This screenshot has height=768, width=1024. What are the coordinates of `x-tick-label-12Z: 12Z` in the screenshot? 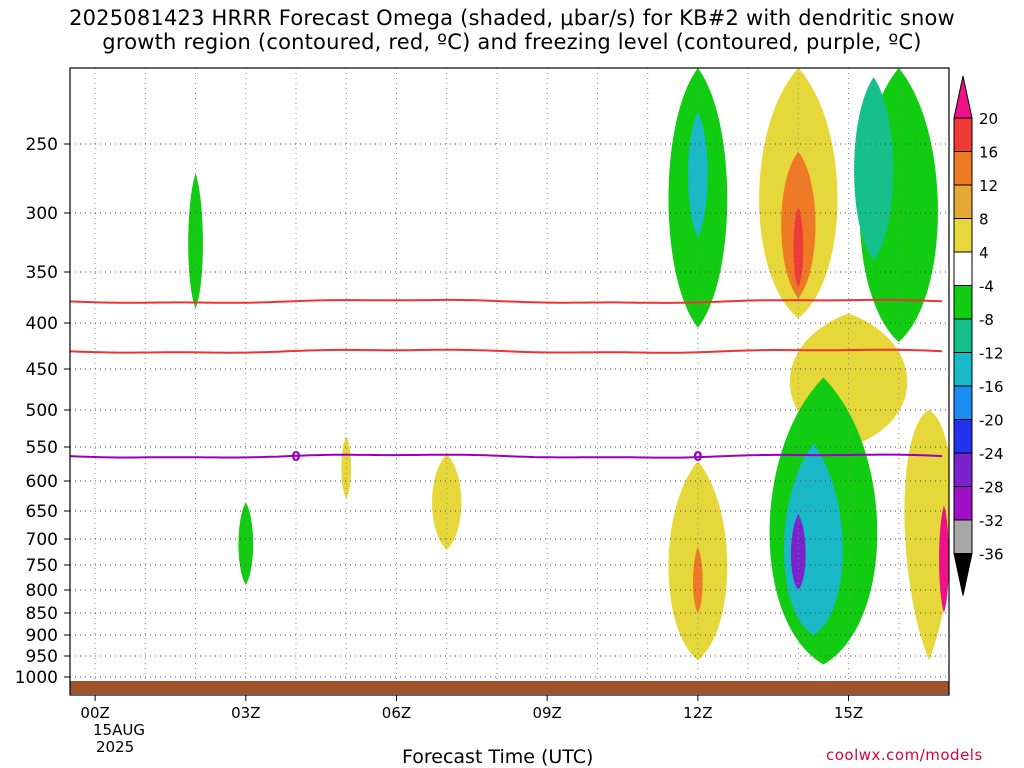 It's located at (697, 713).